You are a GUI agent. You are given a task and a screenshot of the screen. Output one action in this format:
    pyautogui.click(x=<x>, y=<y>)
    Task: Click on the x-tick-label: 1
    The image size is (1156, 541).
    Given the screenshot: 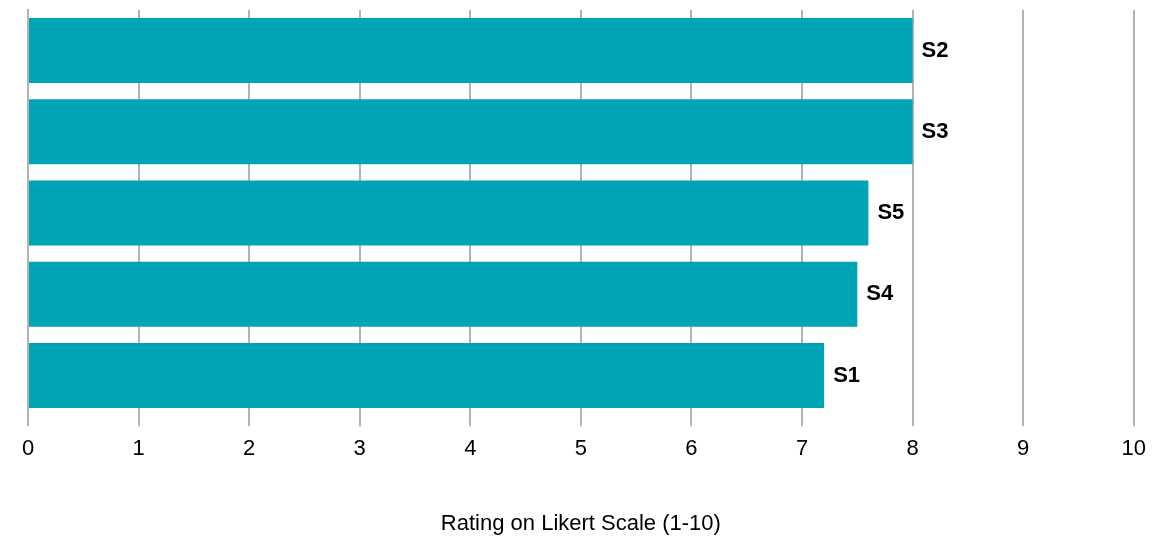 What is the action you would take?
    pyautogui.click(x=138, y=448)
    